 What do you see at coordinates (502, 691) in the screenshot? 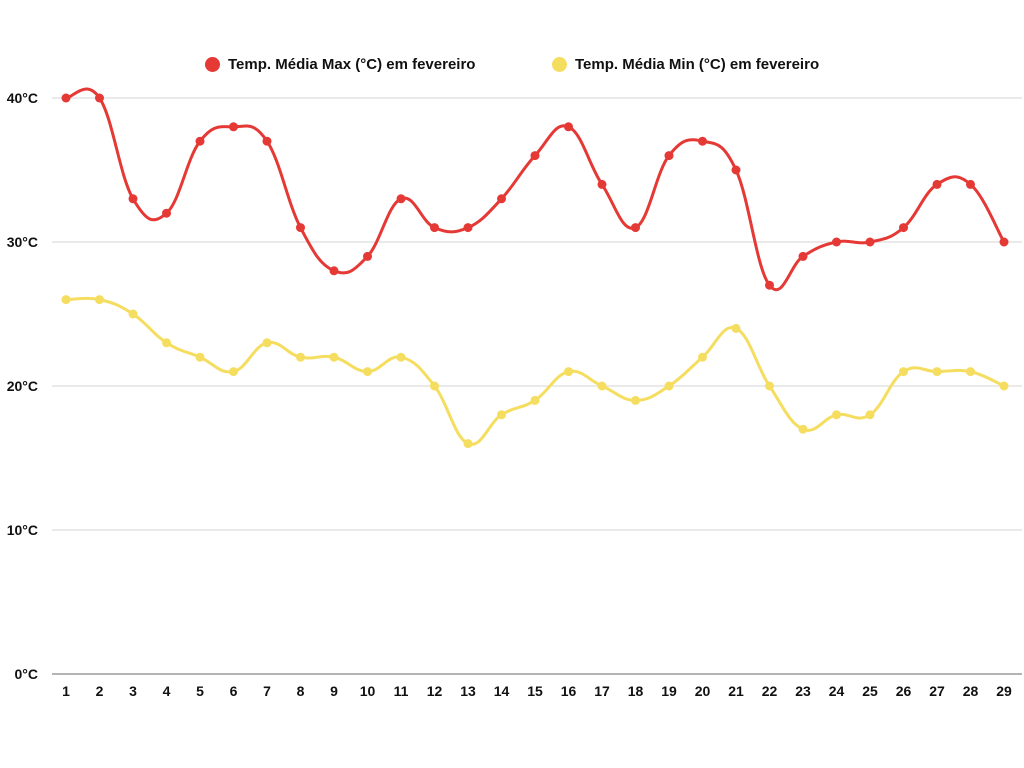
I see `x-tick-label: 14` at bounding box center [502, 691].